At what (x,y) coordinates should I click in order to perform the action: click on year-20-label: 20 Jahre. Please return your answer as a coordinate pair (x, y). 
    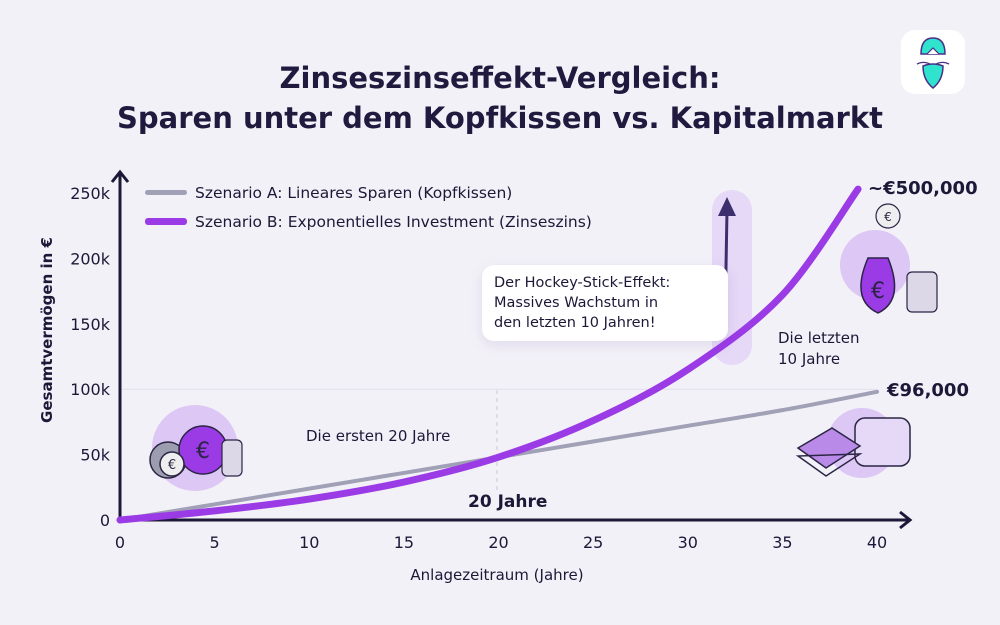
    Looking at the image, I should click on (508, 502).